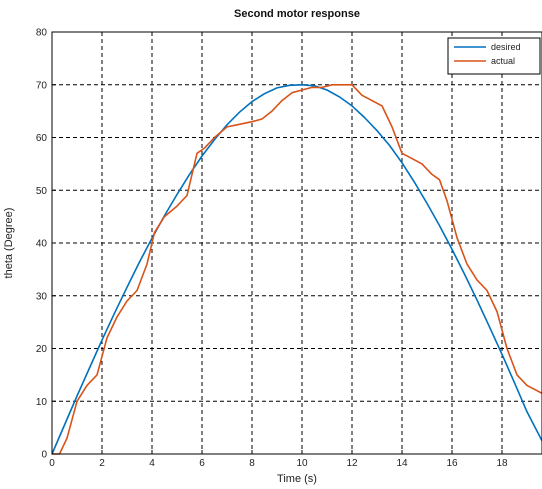  Describe the element at coordinates (42, 349) in the screenshot. I see `y-tick-label: 20` at that location.